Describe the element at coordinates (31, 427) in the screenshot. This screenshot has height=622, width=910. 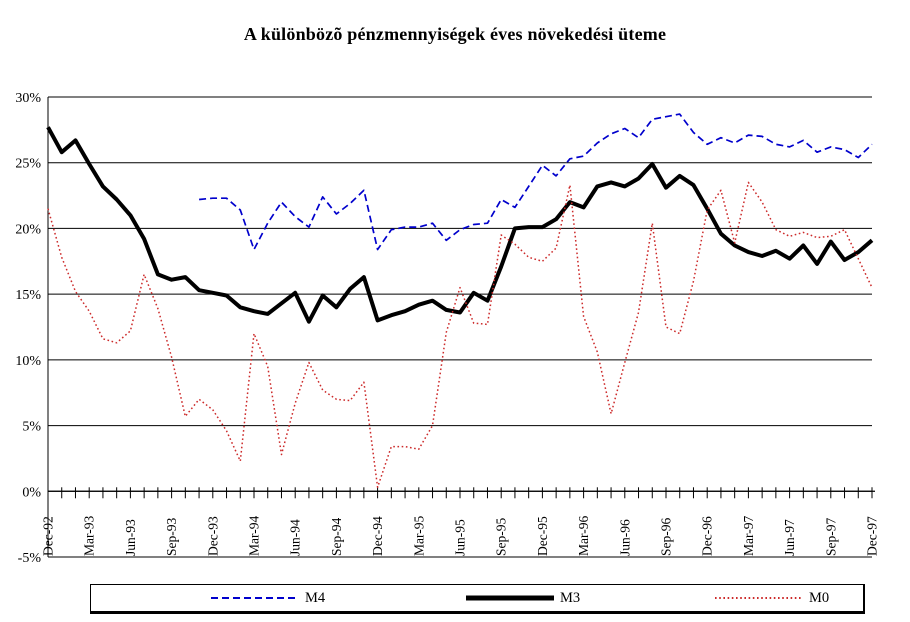
I see `y-axis-label: 5%` at that location.